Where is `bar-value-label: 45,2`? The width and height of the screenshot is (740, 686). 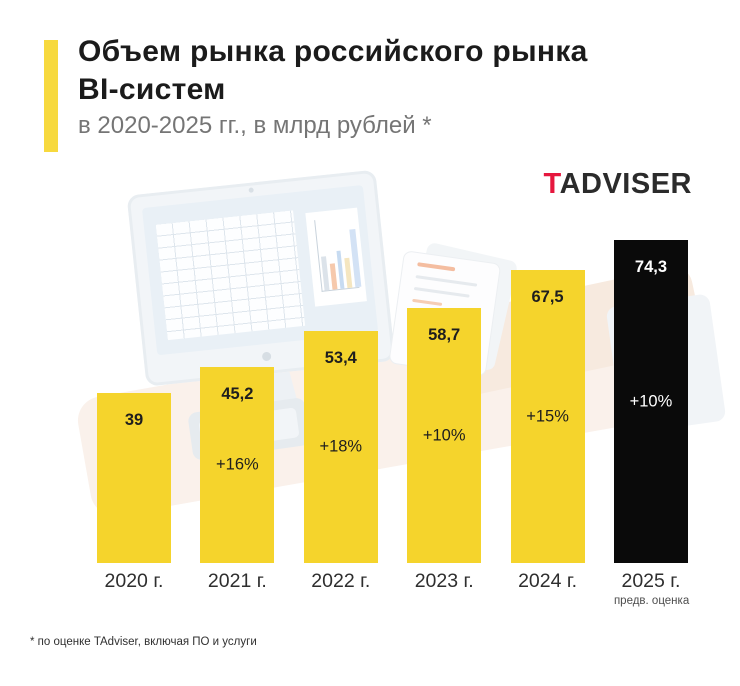 bar-value-label: 45,2 is located at coordinates (237, 394).